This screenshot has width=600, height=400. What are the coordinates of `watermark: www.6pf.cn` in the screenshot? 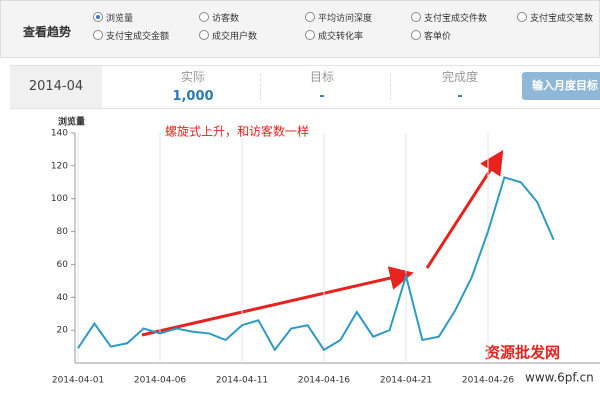 It's located at (559, 378).